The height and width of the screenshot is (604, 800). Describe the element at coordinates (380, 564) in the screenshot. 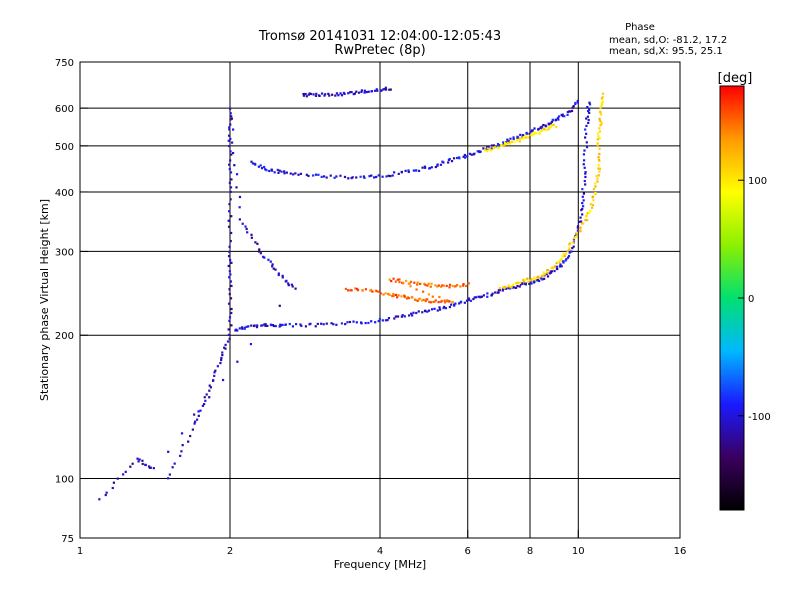

I see `x-axis-label: Frequency [MHz]` at that location.